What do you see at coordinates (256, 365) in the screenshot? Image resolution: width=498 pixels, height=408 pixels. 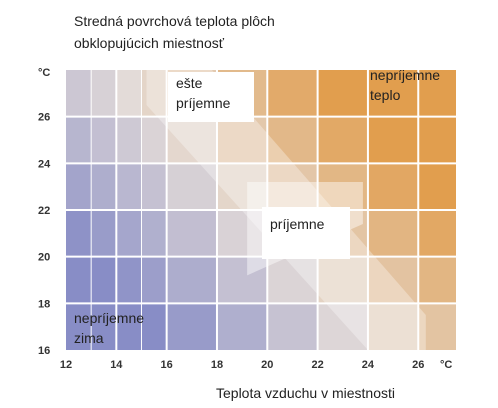 I see `x-axis: 12 14 16 18 20 22 24 26 °C` at bounding box center [256, 365].